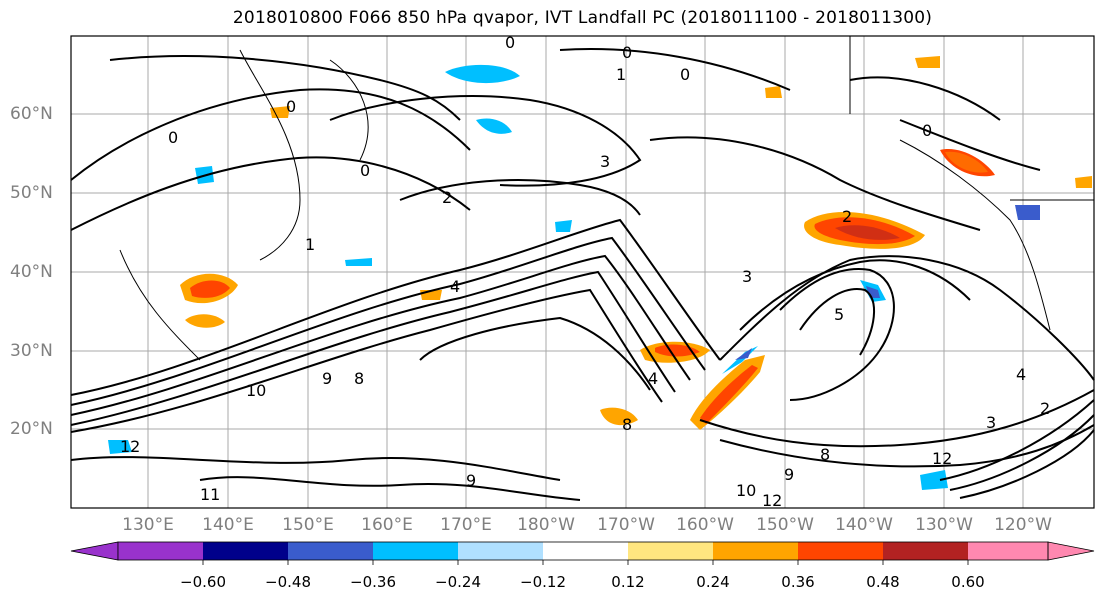 The width and height of the screenshot is (1105, 601). What do you see at coordinates (308, 525) in the screenshot?
I see `lon-tick-label: 150°E` at bounding box center [308, 525].